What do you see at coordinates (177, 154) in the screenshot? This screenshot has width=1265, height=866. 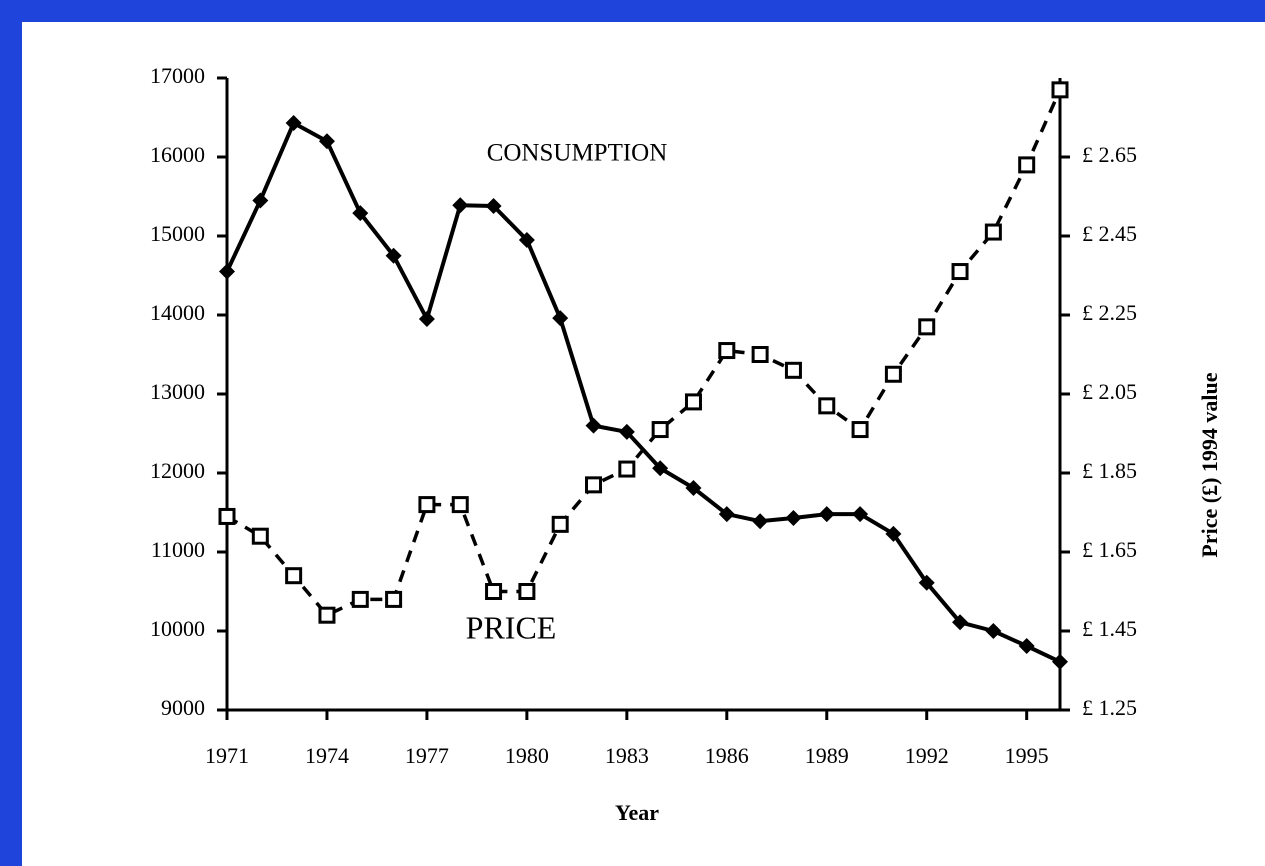 I see `y-tick-label: 16000` at bounding box center [177, 154].